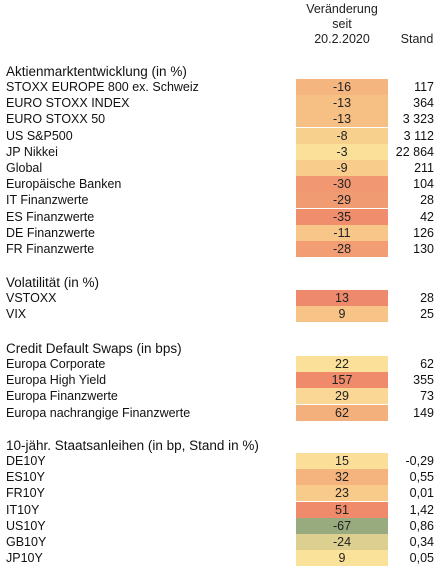  I want to click on row-label: Europäische Banken, so click(64, 184).